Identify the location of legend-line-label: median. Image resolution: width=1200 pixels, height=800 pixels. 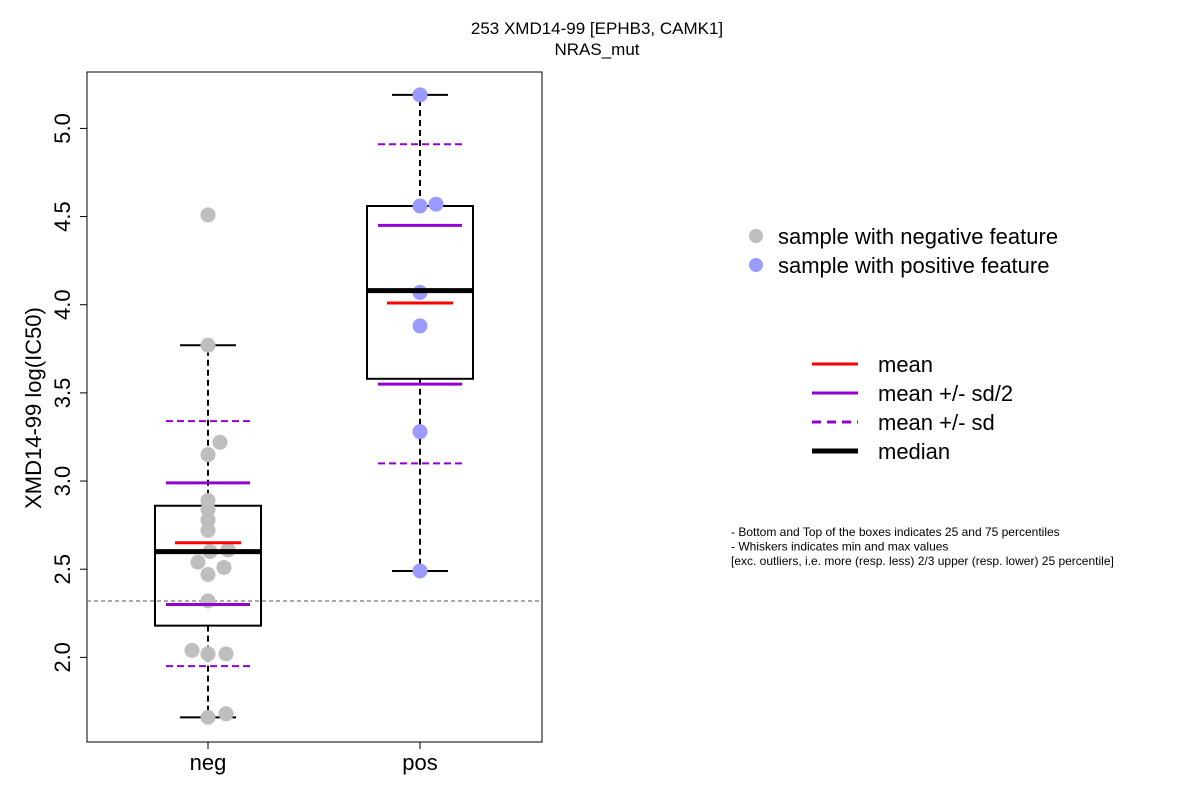
(914, 451).